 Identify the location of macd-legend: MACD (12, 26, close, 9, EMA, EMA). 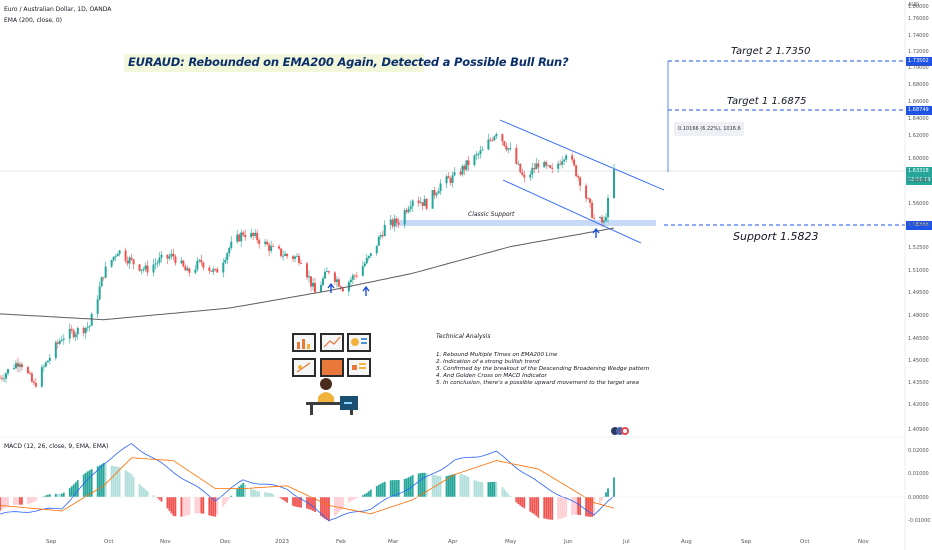
(56, 446).